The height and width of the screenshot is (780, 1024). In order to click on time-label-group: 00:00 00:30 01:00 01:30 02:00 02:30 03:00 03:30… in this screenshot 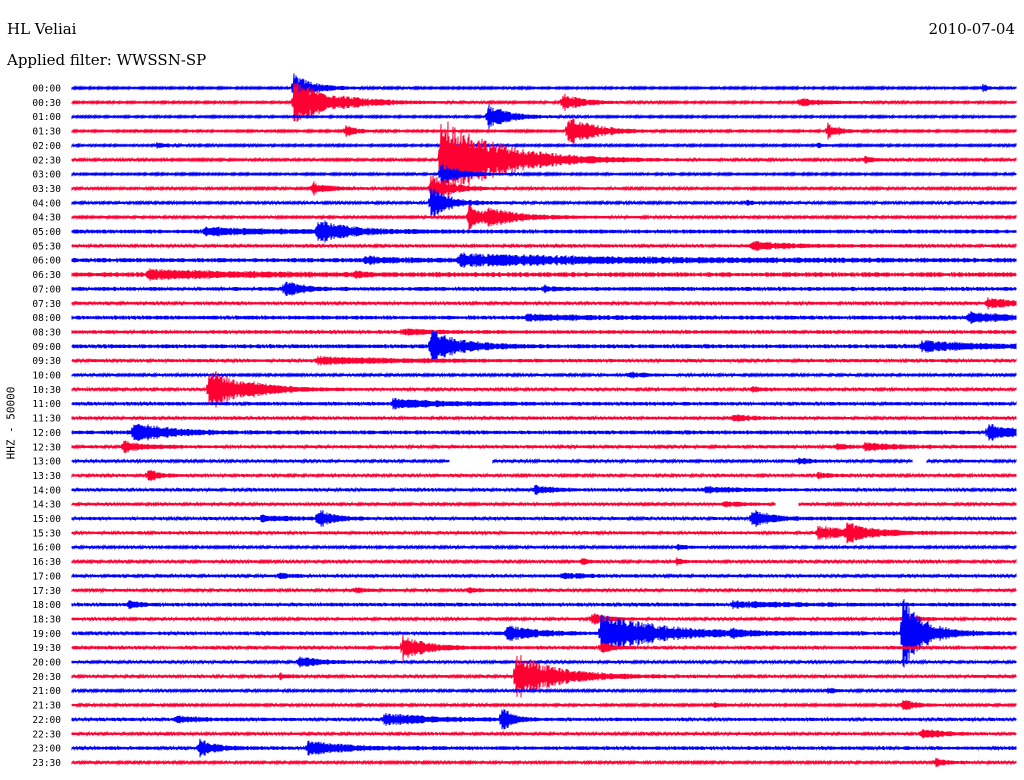, I will do `click(46, 426)`.